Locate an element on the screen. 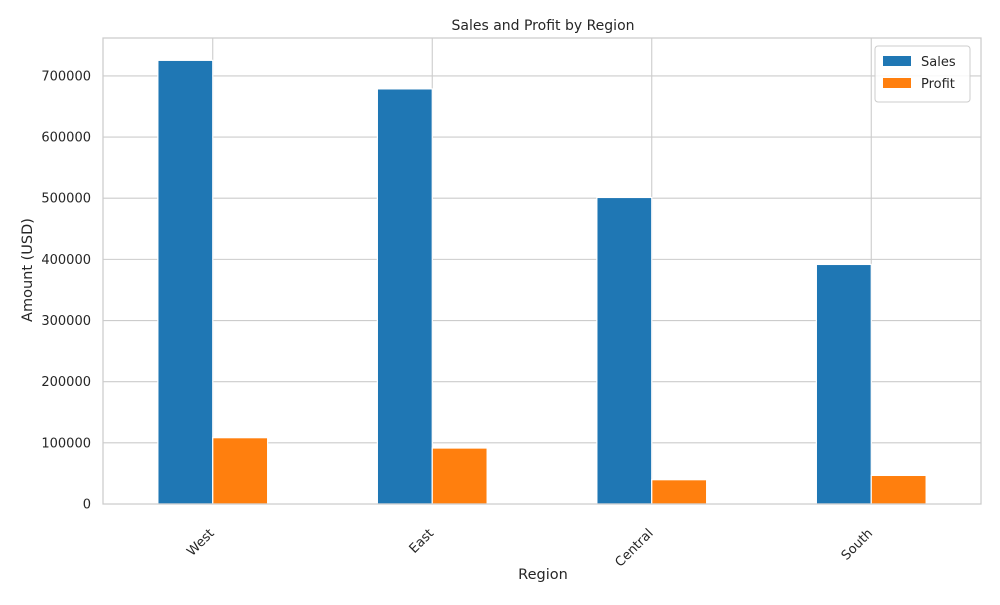 This screenshot has height=605, width=1000. legend: Sales Profit is located at coordinates (922, 74).